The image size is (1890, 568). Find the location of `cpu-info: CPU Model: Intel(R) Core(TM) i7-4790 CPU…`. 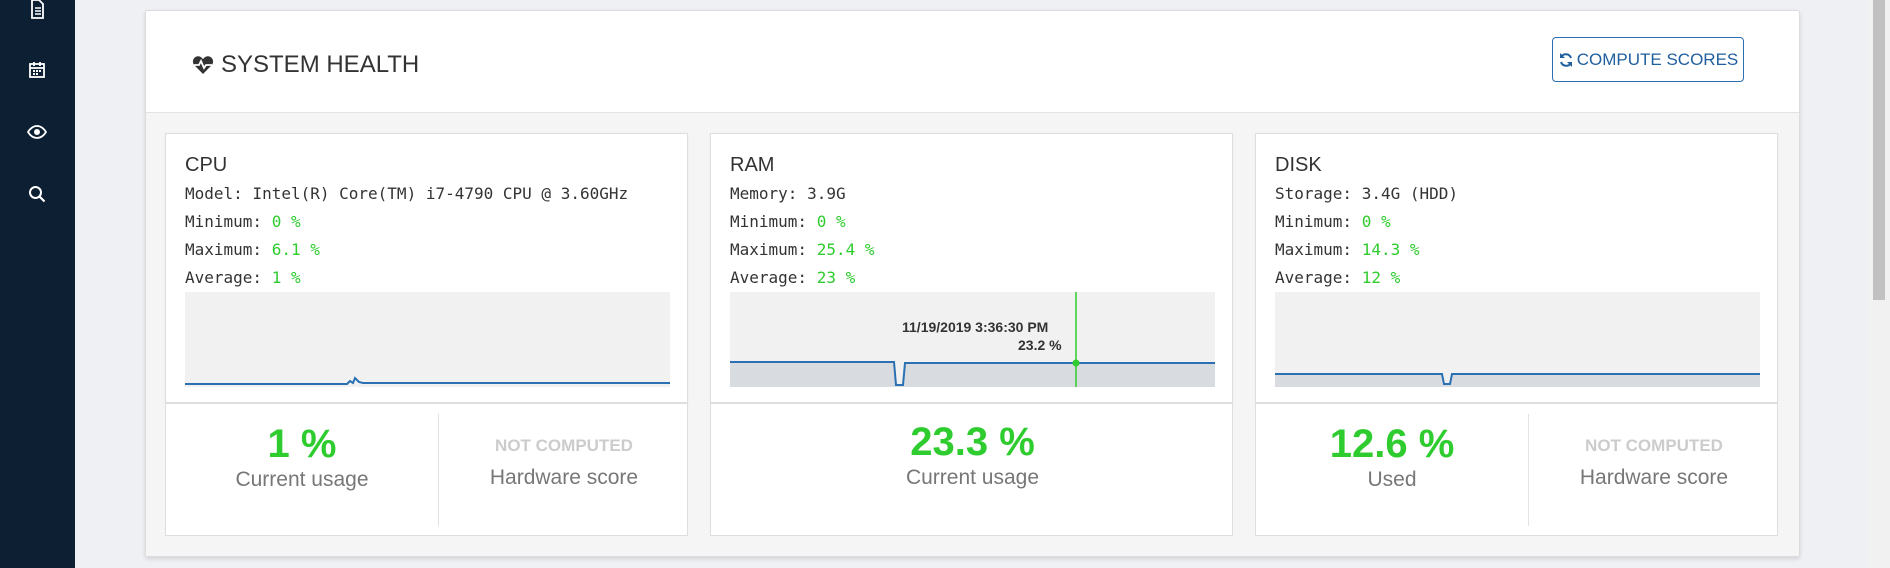

cpu-info: CPU Model: Intel(R) Core(TM) i7-4790 CPU… is located at coordinates (426, 268).